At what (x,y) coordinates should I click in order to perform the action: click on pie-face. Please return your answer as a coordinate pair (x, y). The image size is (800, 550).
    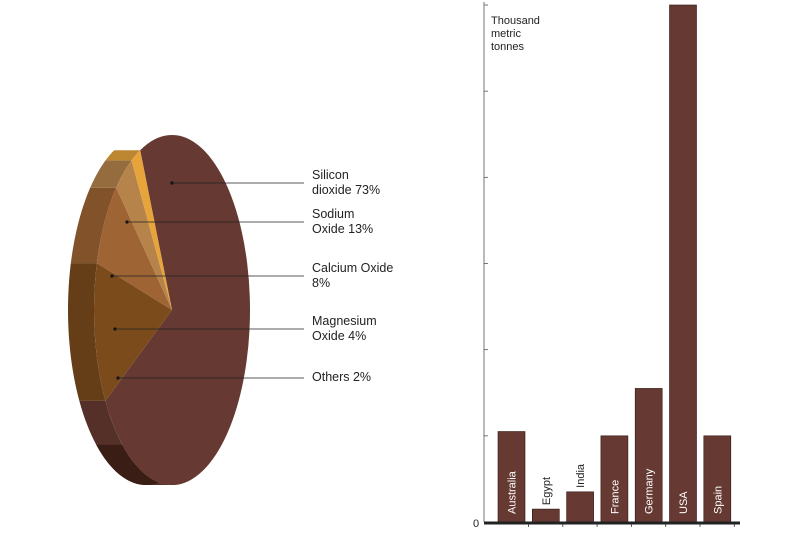
    Looking at the image, I should click on (172, 309).